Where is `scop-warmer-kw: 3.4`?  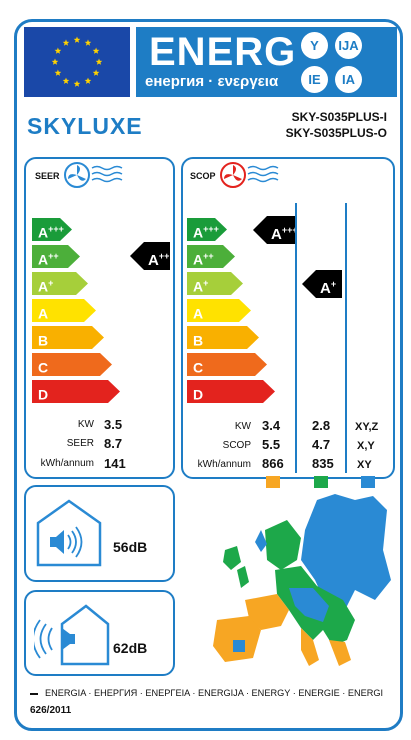 scop-warmer-kw: 3.4 is located at coordinates (271, 425).